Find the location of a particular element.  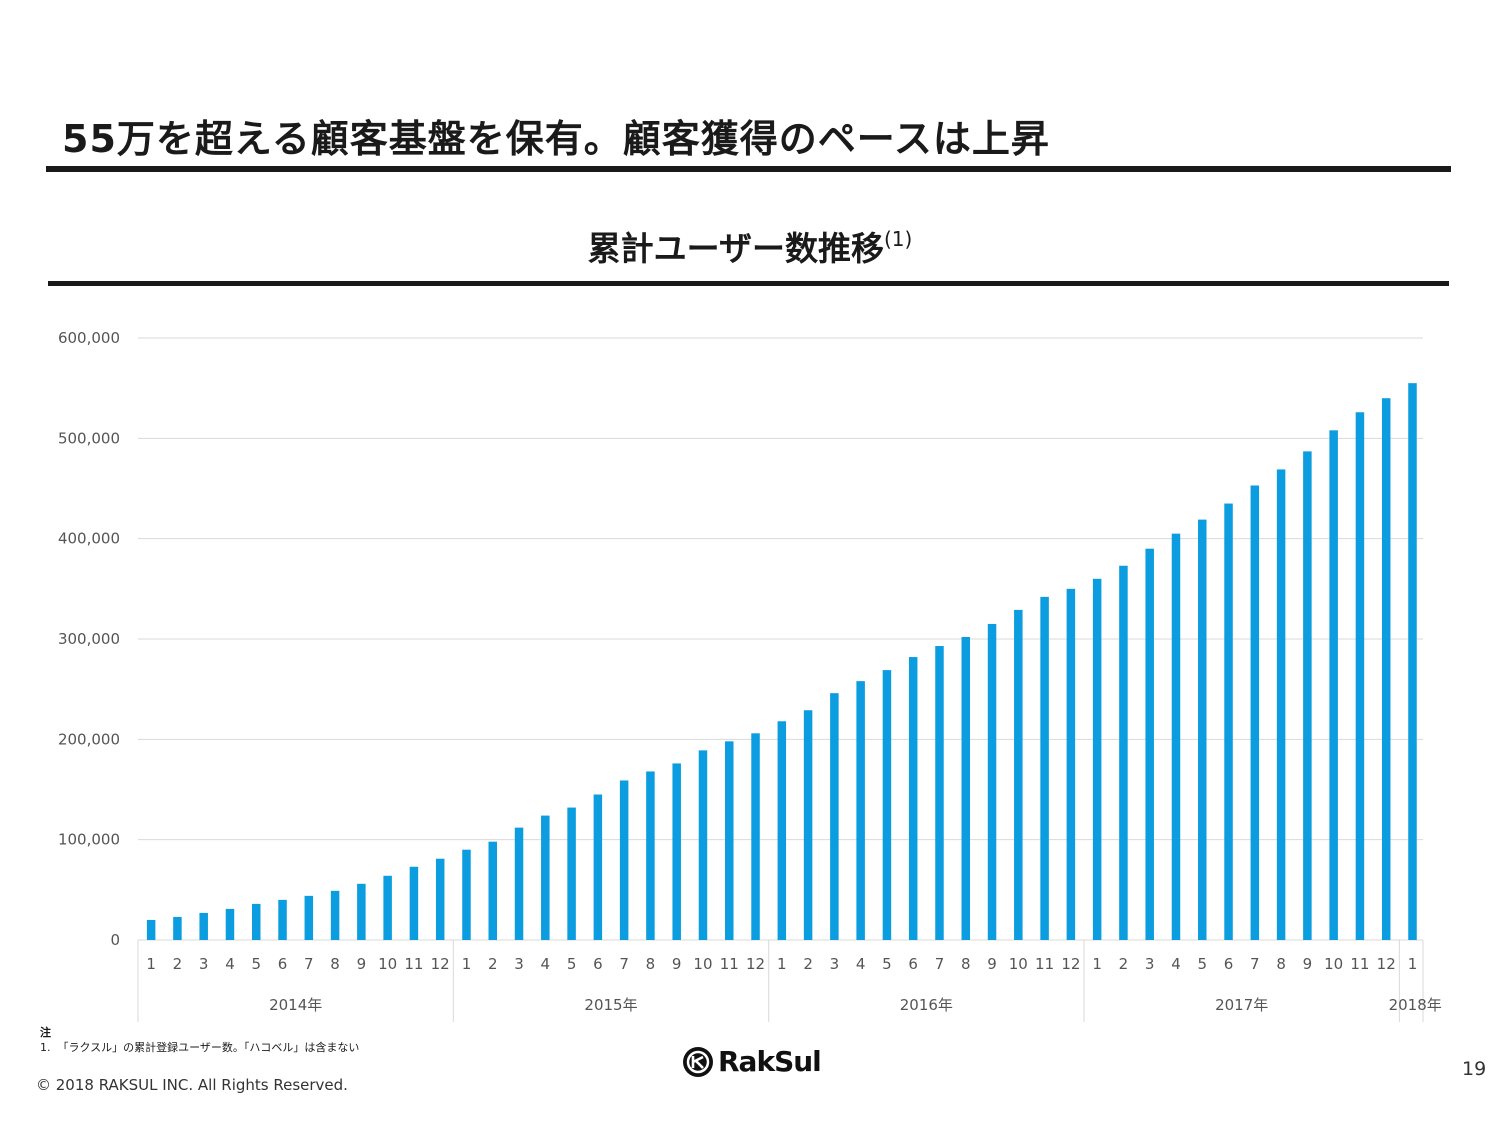

raksul-logo: RakSul is located at coordinates (752, 1061).